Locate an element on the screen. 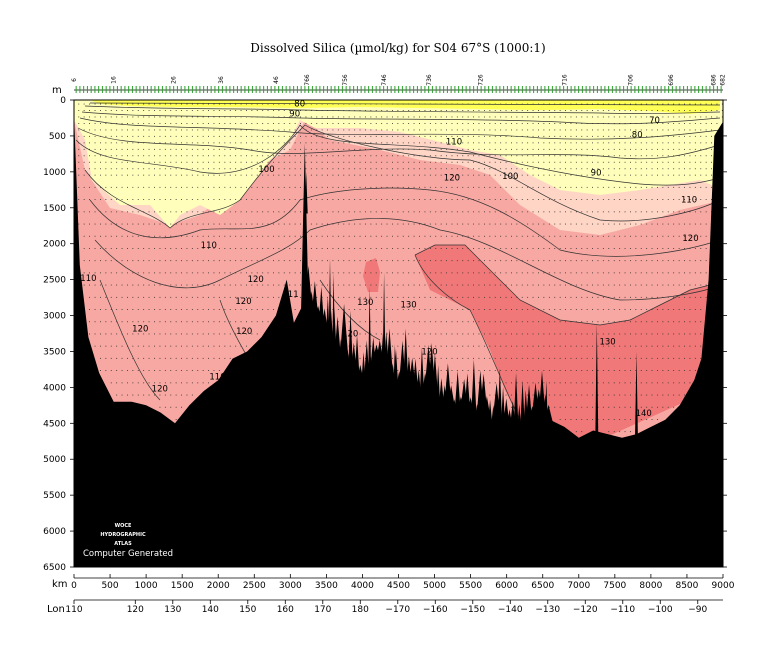  contour-label: 130 is located at coordinates (365, 303).